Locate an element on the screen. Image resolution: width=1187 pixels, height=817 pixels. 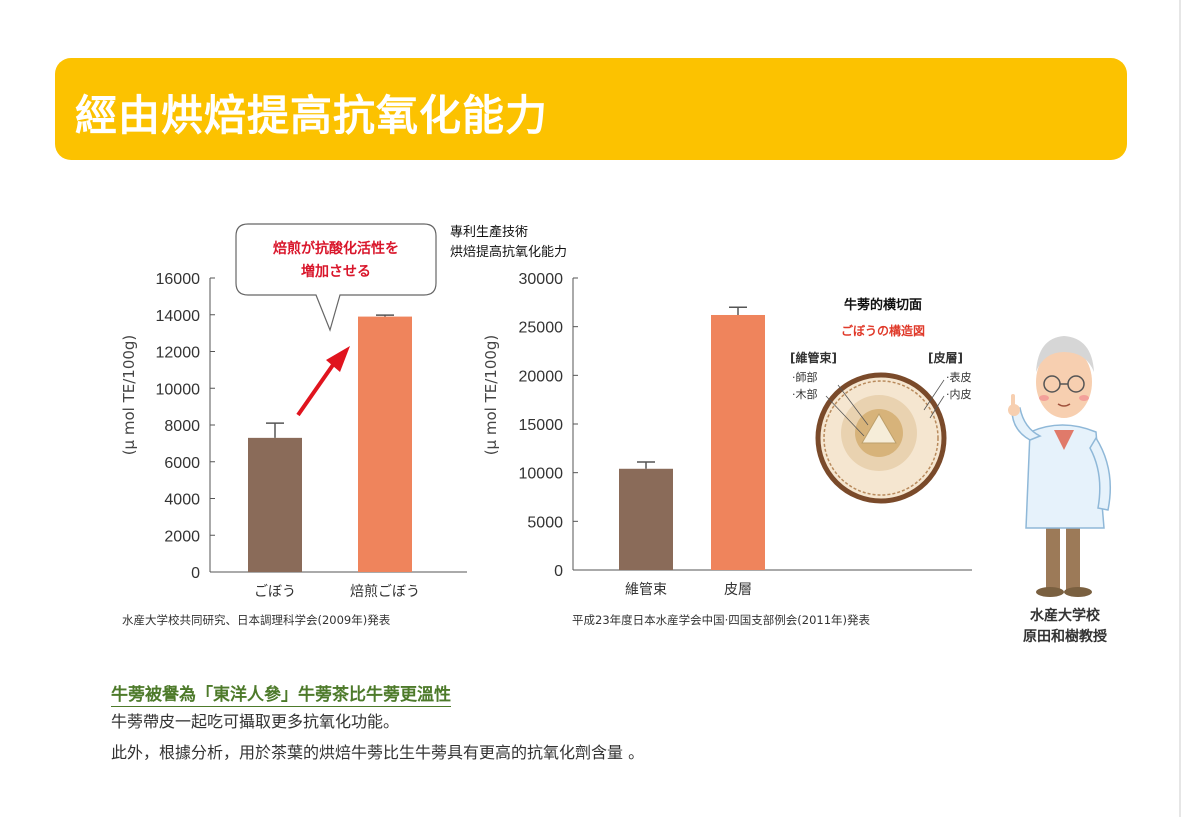
diagram-right-item-2: ·内皮 is located at coordinates (959, 394).